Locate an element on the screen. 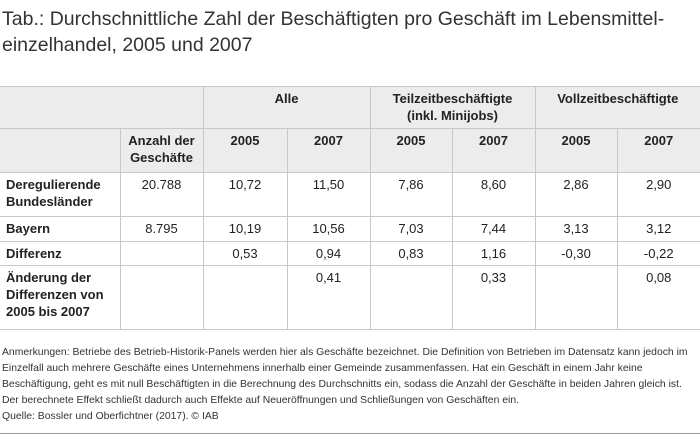 The height and width of the screenshot is (439, 700). table-cell: 11,50 is located at coordinates (328, 194).